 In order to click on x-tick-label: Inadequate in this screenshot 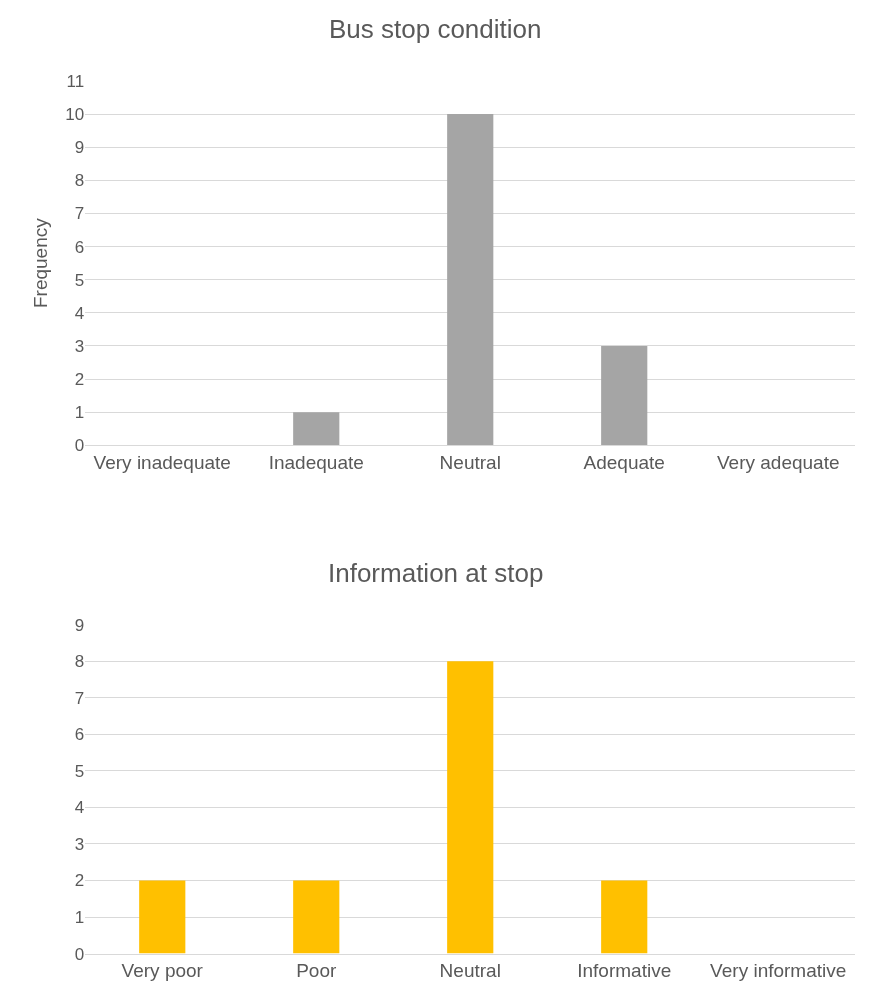, I will do `click(316, 463)`.